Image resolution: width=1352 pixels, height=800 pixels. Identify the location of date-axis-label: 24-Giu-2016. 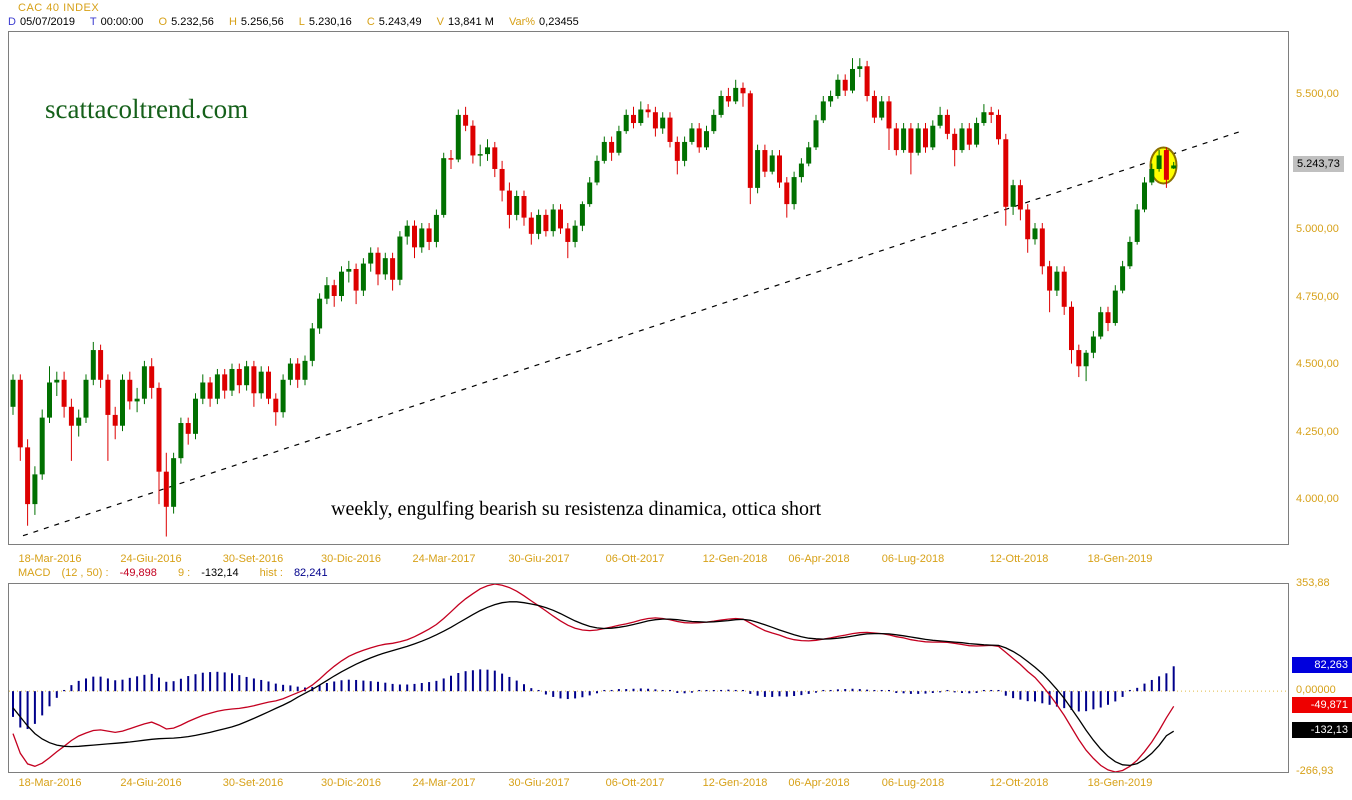
(151, 783).